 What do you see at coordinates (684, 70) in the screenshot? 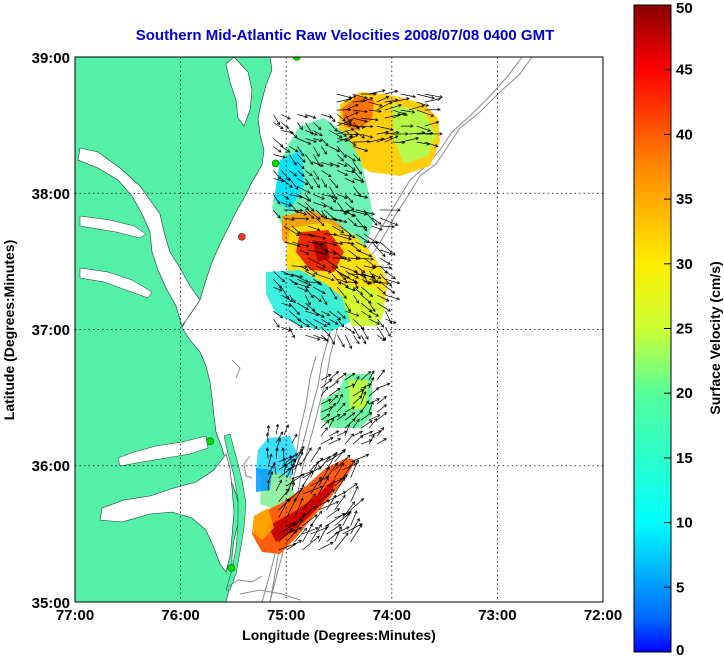
I see `colorbar-tick-label: 45` at bounding box center [684, 70].